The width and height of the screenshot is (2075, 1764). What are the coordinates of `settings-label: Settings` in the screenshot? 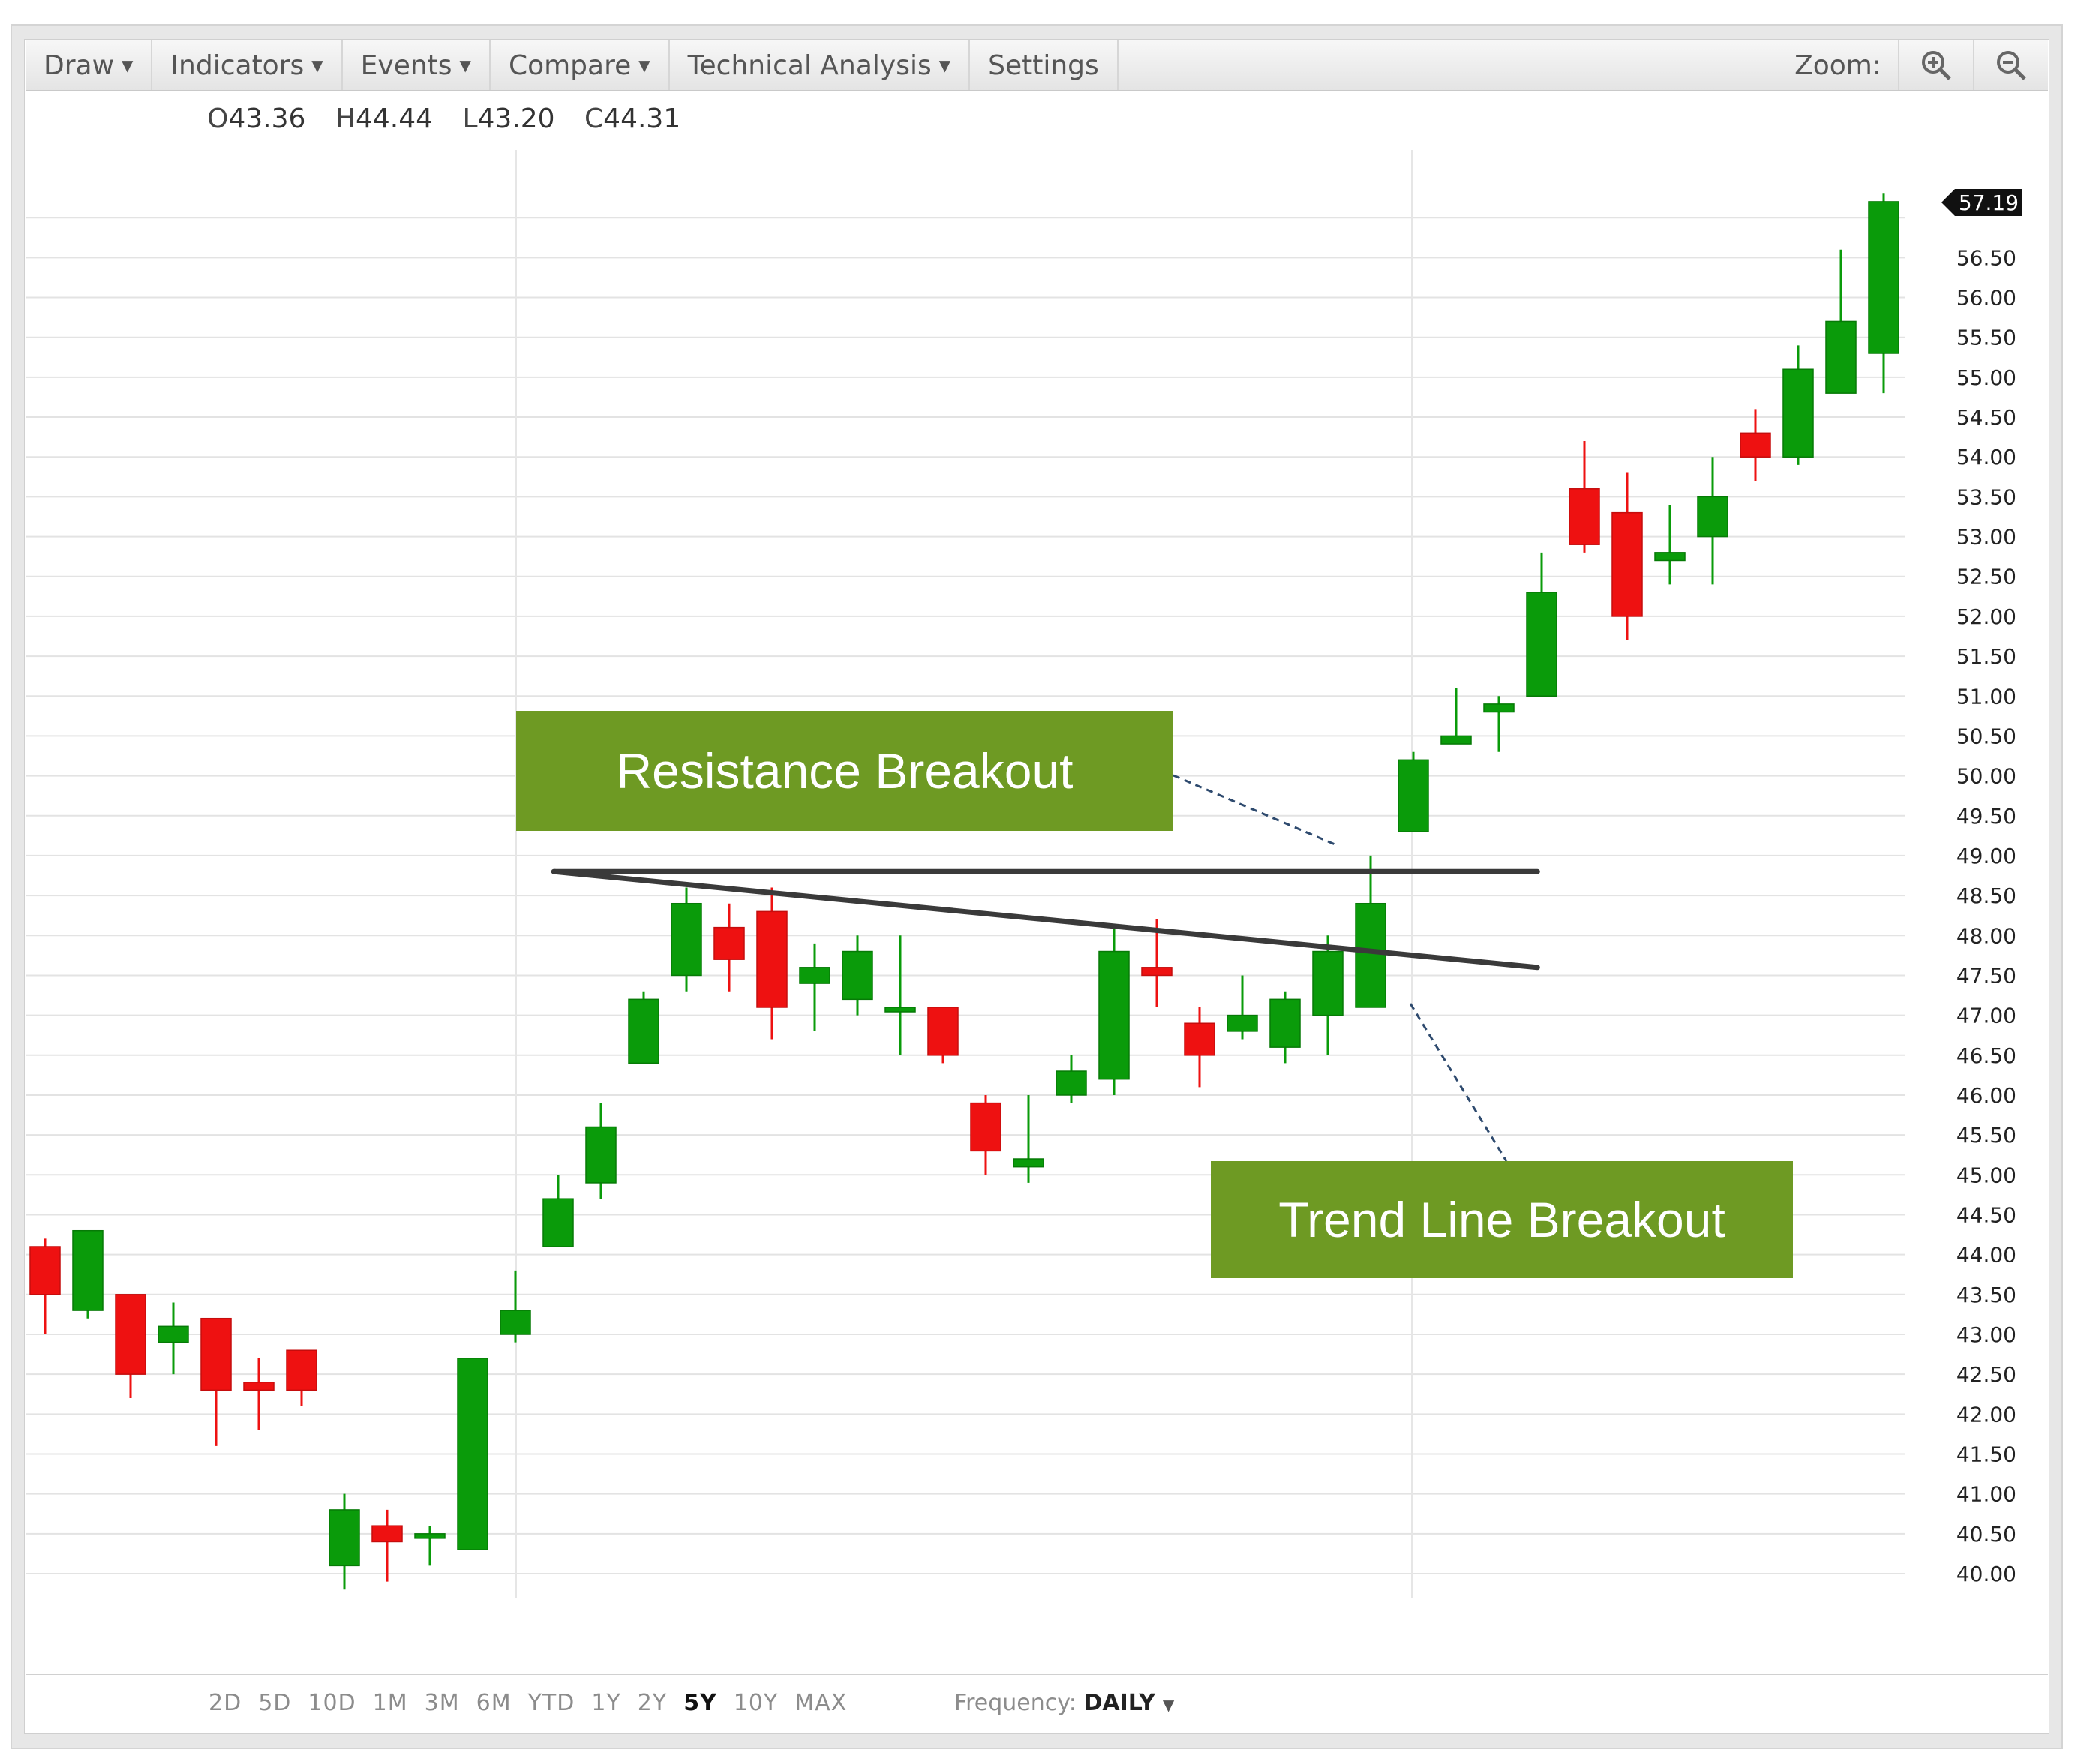 It's located at (1043, 65).